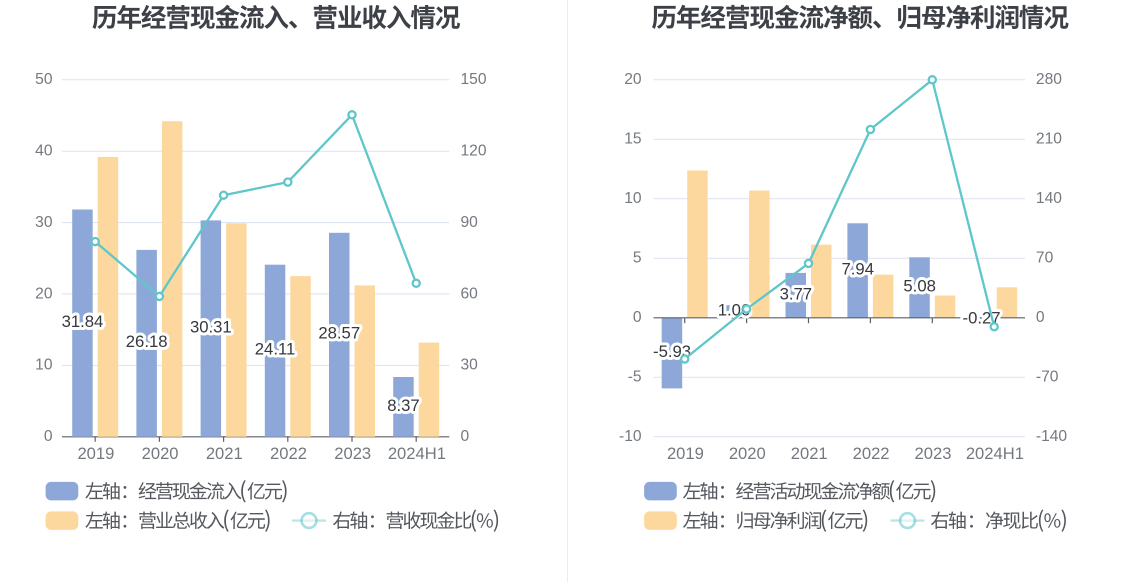 Image resolution: width=1134 pixels, height=587 pixels. Describe the element at coordinates (147, 341) in the screenshot. I see `svg-text: 26.18` at that location.